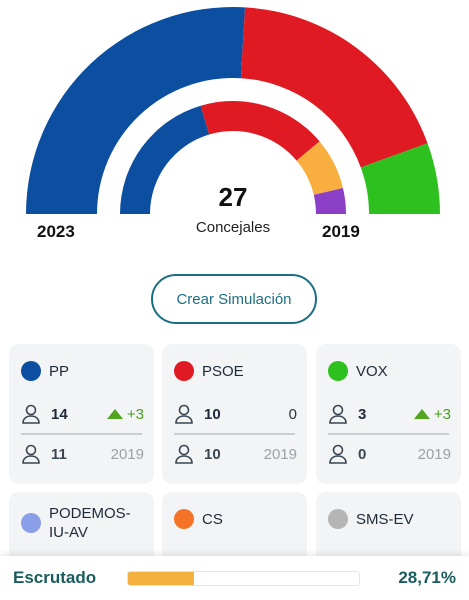  What do you see at coordinates (341, 231) in the screenshot?
I see `inner-ring-year-label: 2019` at bounding box center [341, 231].